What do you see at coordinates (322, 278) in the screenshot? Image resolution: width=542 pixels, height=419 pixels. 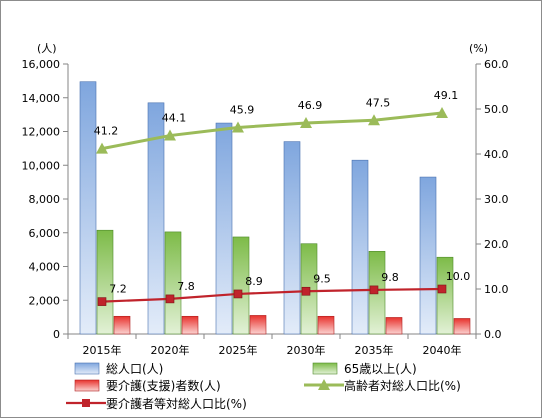 I see `line-1-label-3: 9.5` at bounding box center [322, 278].